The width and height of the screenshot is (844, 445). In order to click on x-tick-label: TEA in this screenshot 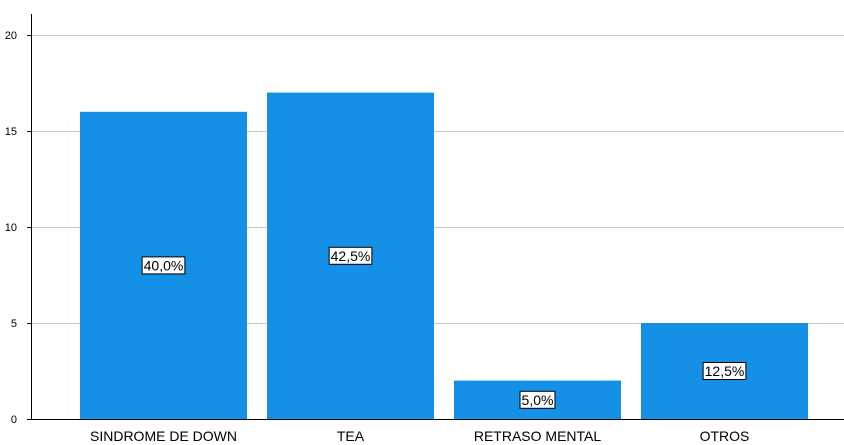, I will do `click(351, 436)`.